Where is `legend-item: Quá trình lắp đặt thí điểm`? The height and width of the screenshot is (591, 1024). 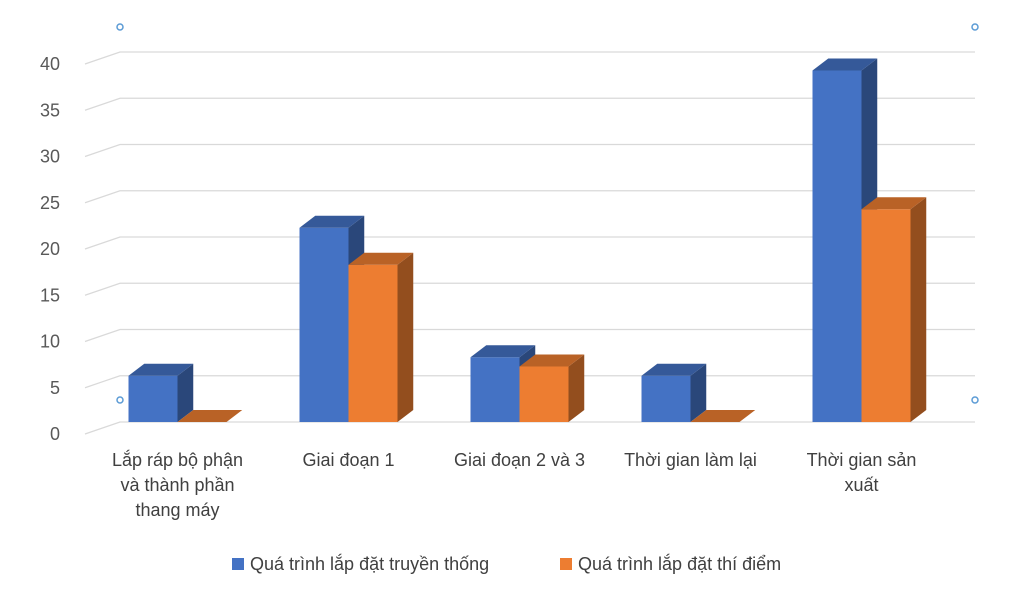 legend-item: Quá trình lắp đặt thí điểm is located at coordinates (670, 563).